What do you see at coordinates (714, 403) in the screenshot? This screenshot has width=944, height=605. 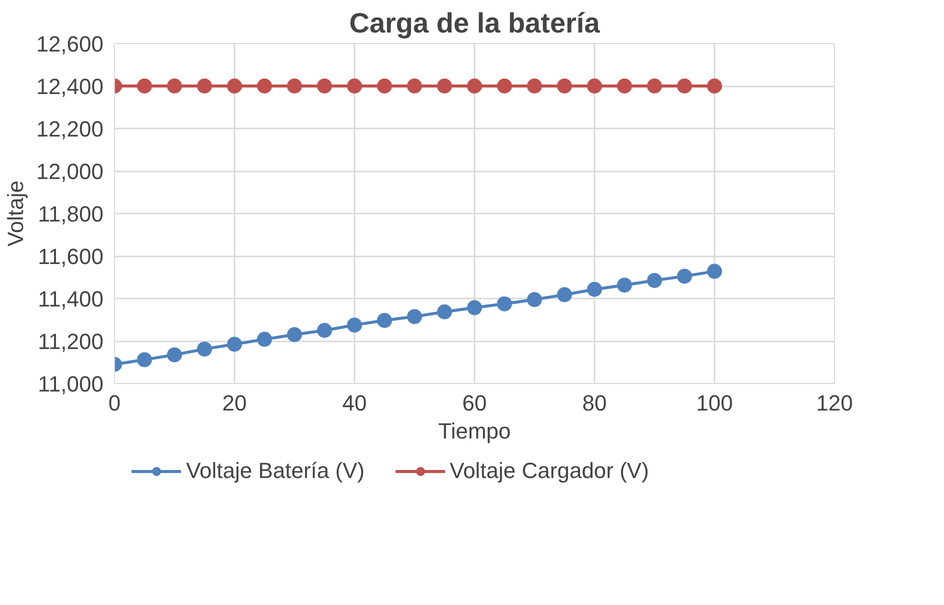 I see `x-tick-label: 100` at bounding box center [714, 403].